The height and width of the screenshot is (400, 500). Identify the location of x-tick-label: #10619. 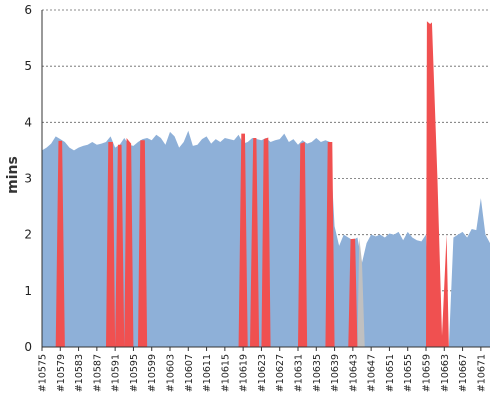
(244, 373).